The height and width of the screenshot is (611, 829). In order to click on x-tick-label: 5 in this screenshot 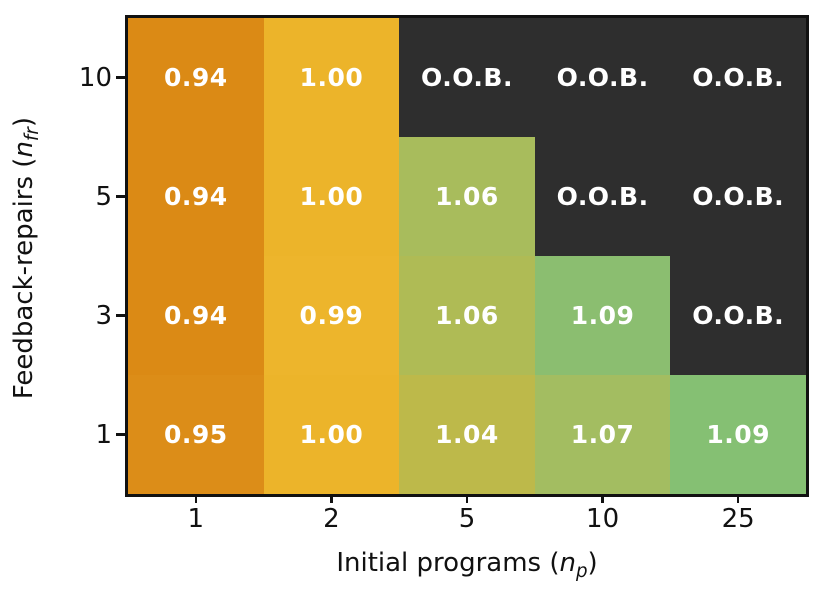, I will do `click(467, 519)`.